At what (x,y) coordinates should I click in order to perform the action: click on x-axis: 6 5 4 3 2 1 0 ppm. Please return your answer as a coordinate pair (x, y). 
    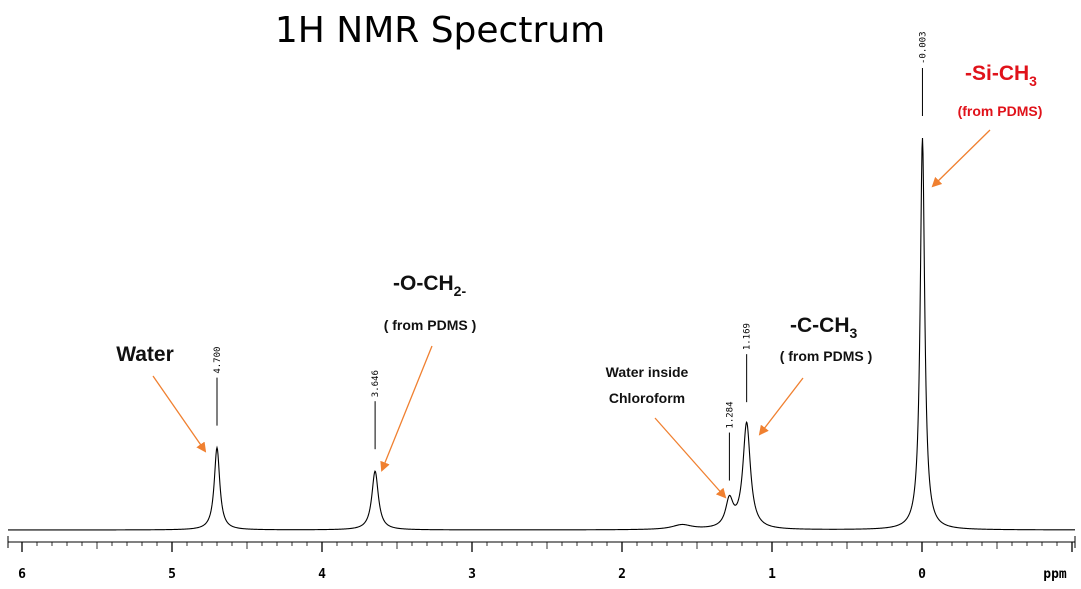
    Looking at the image, I should click on (541, 559).